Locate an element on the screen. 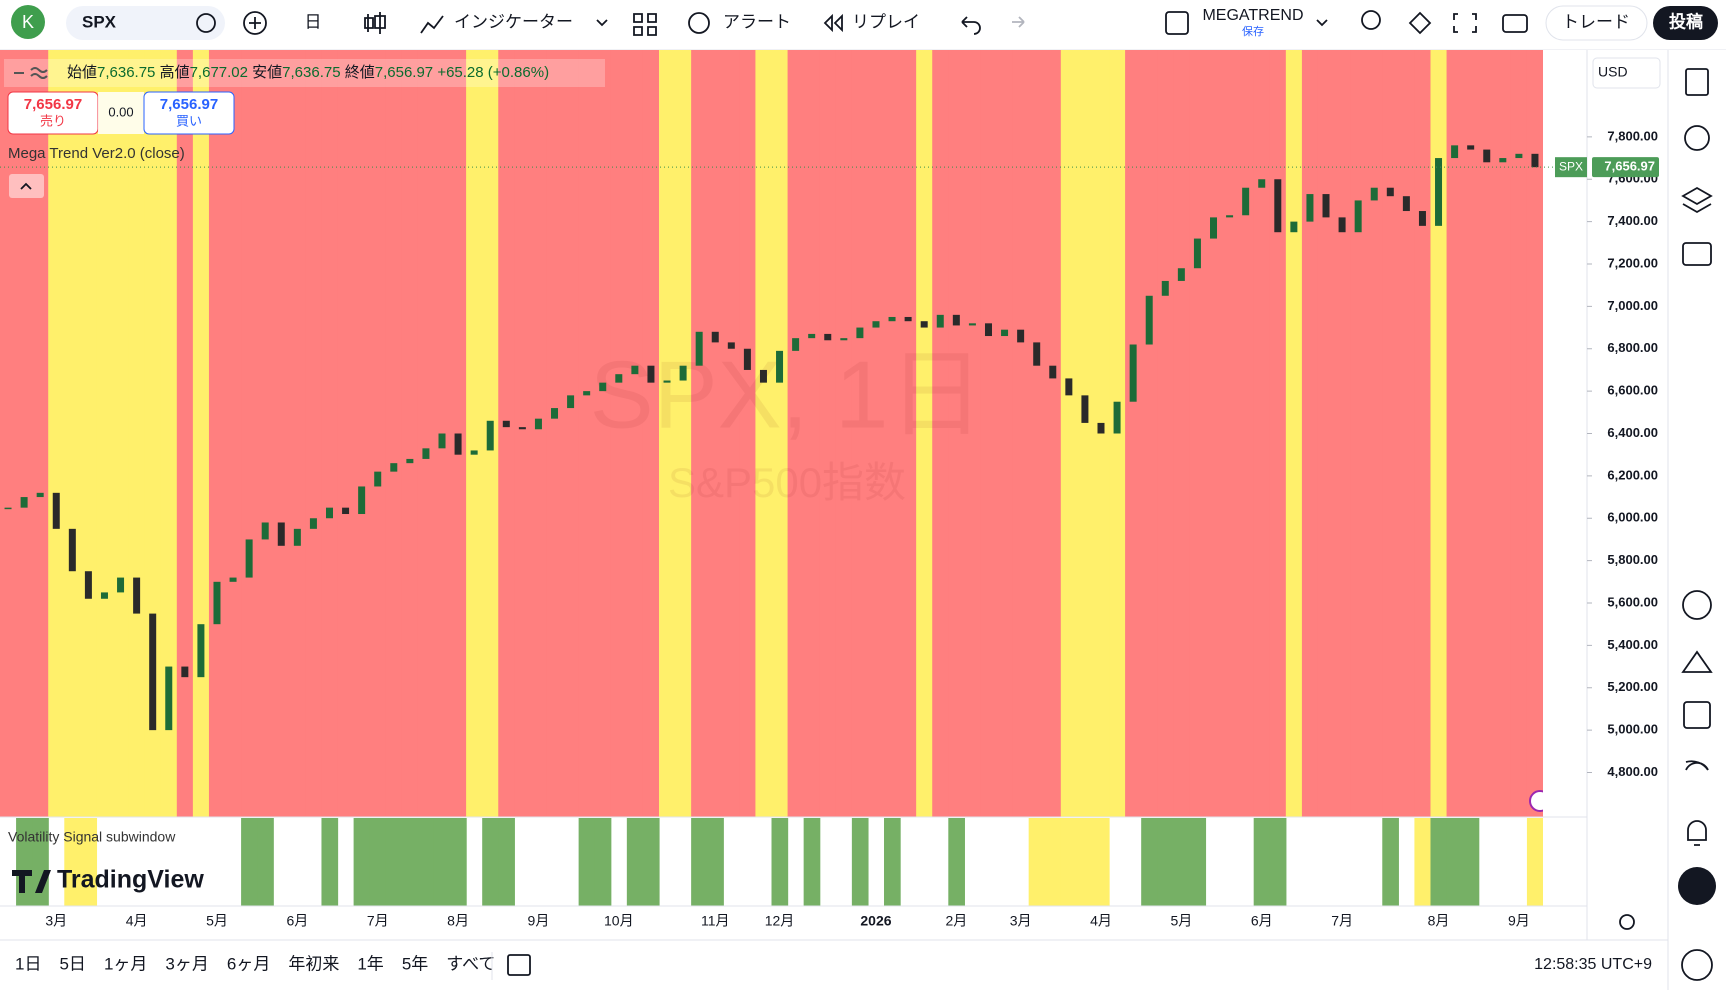 The width and height of the screenshot is (1726, 990). replay-button: リプレイ is located at coordinates (886, 21).